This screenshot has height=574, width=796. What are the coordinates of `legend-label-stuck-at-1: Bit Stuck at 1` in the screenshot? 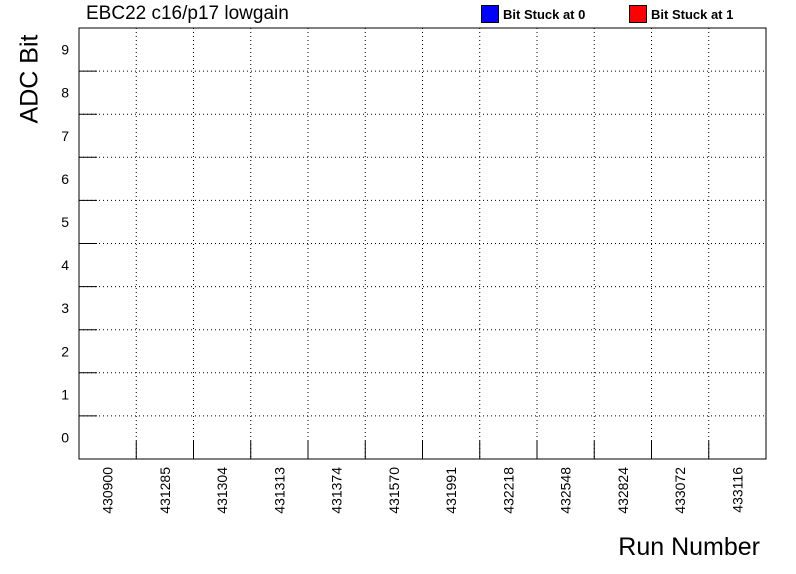 It's located at (692, 14).